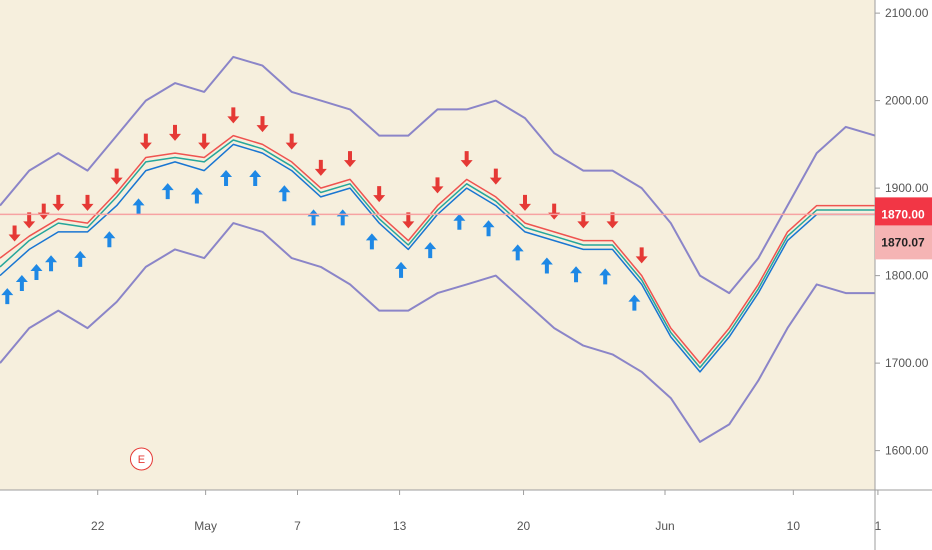  What do you see at coordinates (907, 188) in the screenshot?
I see `y-tick-label: 1900.00` at bounding box center [907, 188].